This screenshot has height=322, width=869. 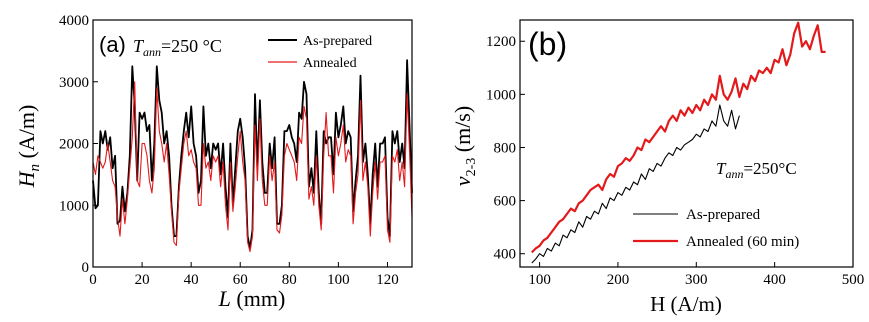 What do you see at coordinates (112, 44) in the screenshot?
I see `chart0-panel-label: (a)` at bounding box center [112, 44].